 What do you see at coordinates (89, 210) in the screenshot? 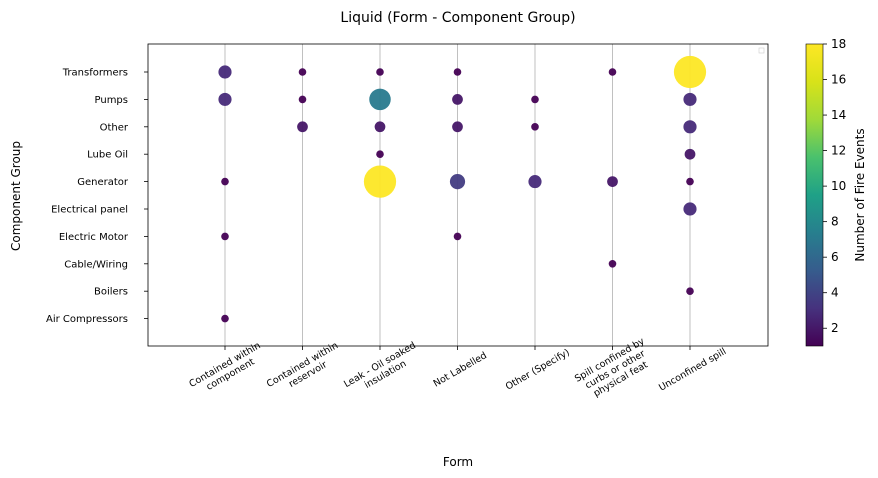
I see `y-tick-label: Electrical panel` at bounding box center [89, 210].